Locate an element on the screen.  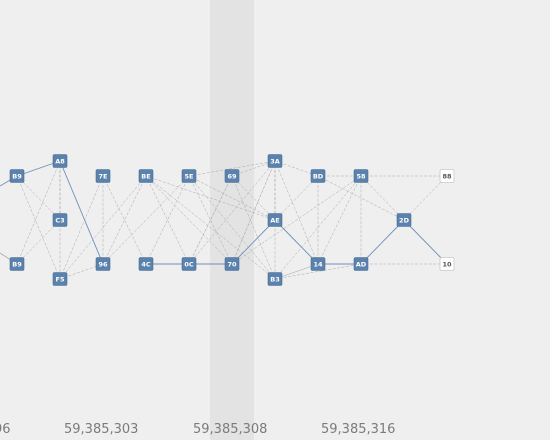
node-label: 58 is located at coordinates (361, 176).